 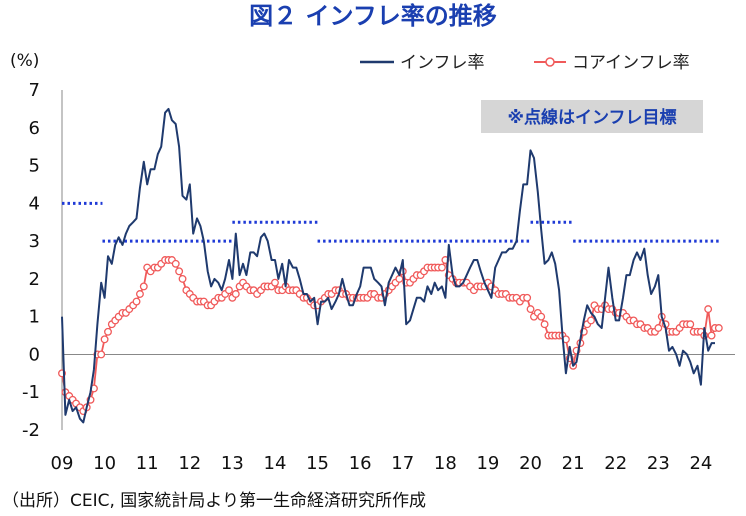 What do you see at coordinates (34, 128) in the screenshot?
I see `y-tick-label: 6` at bounding box center [34, 128].